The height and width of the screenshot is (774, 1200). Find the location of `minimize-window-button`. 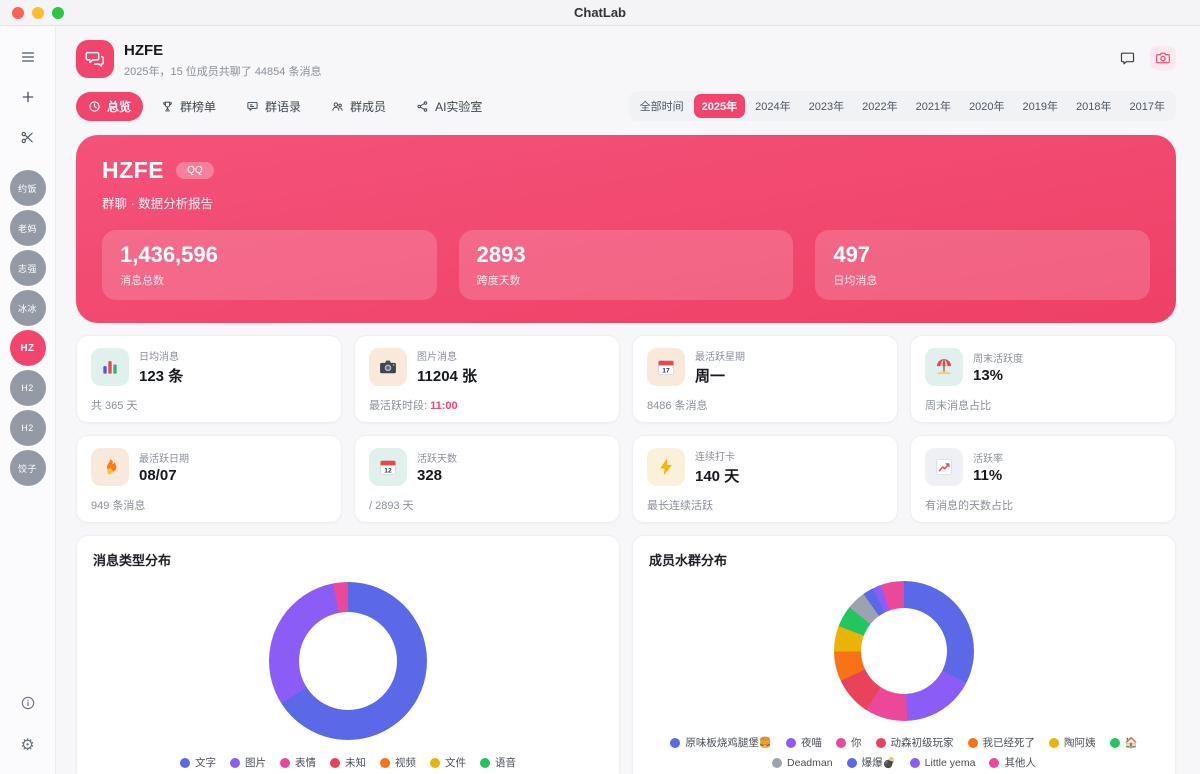

minimize-window-button is located at coordinates (38, 12).